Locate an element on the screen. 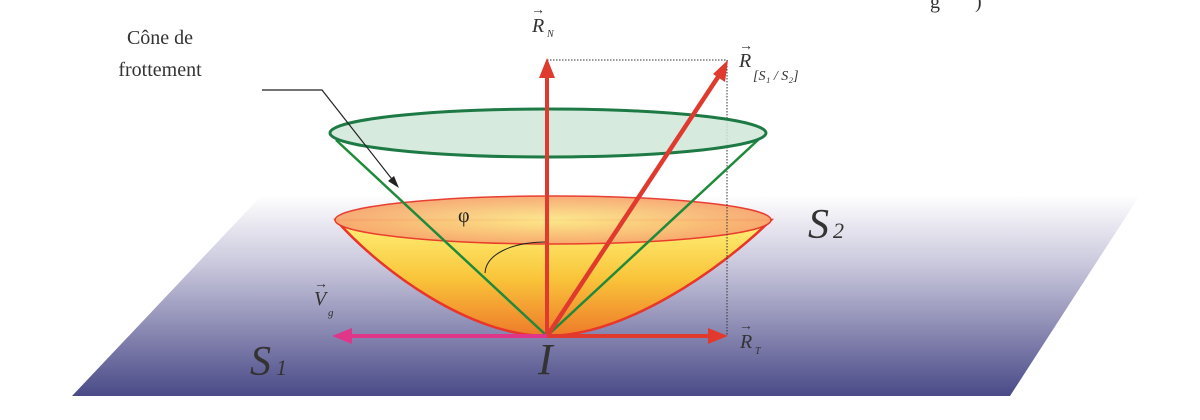 This screenshot has width=1200, height=420. svg-text: [S₁ / S₂] is located at coordinates (776, 76).